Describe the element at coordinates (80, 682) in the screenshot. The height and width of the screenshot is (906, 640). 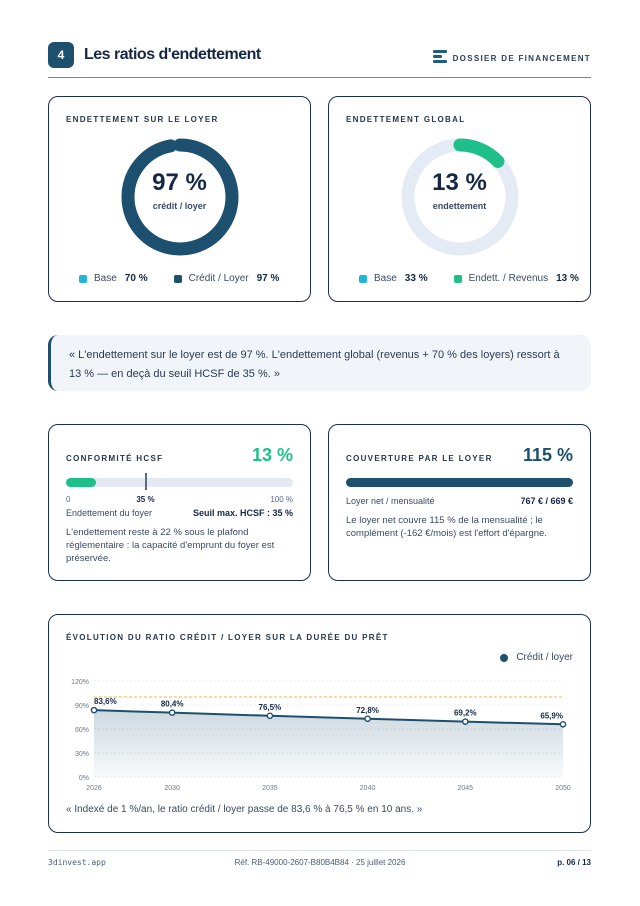
I see `y-tick-label: 120%` at that location.